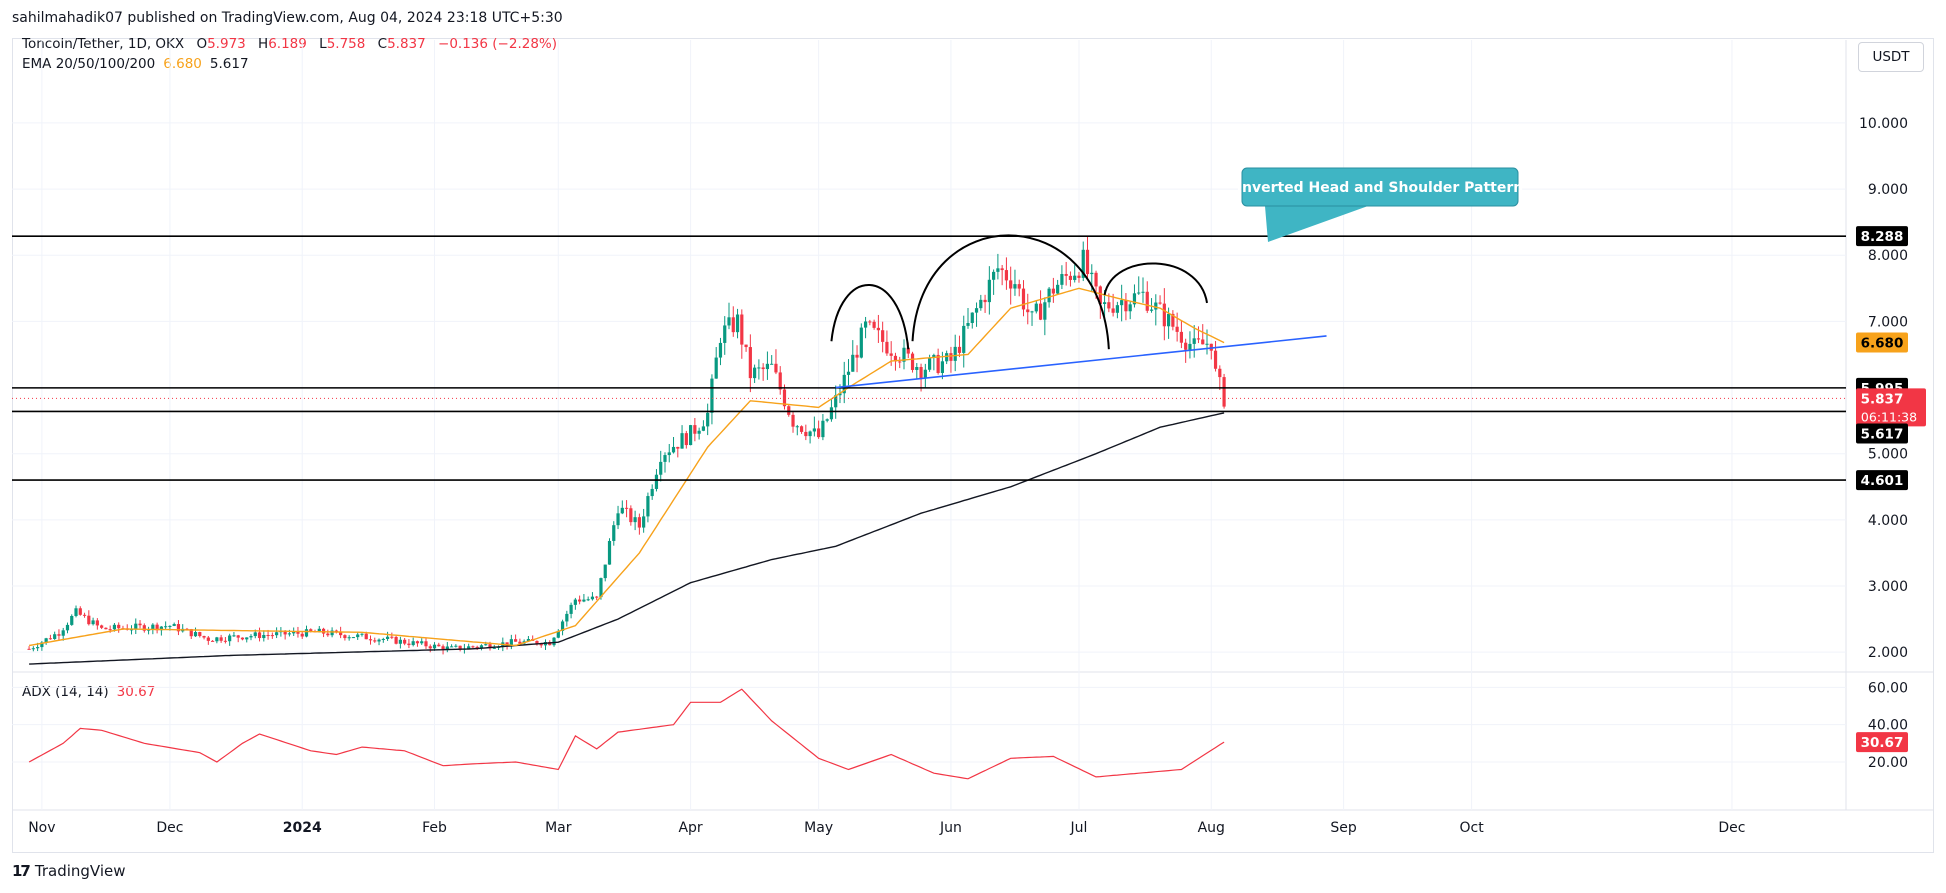 The height and width of the screenshot is (893, 1946). What do you see at coordinates (103, 44) in the screenshot?
I see `symbol-title: Toncoin/Tether, 1D, OKX` at bounding box center [103, 44].